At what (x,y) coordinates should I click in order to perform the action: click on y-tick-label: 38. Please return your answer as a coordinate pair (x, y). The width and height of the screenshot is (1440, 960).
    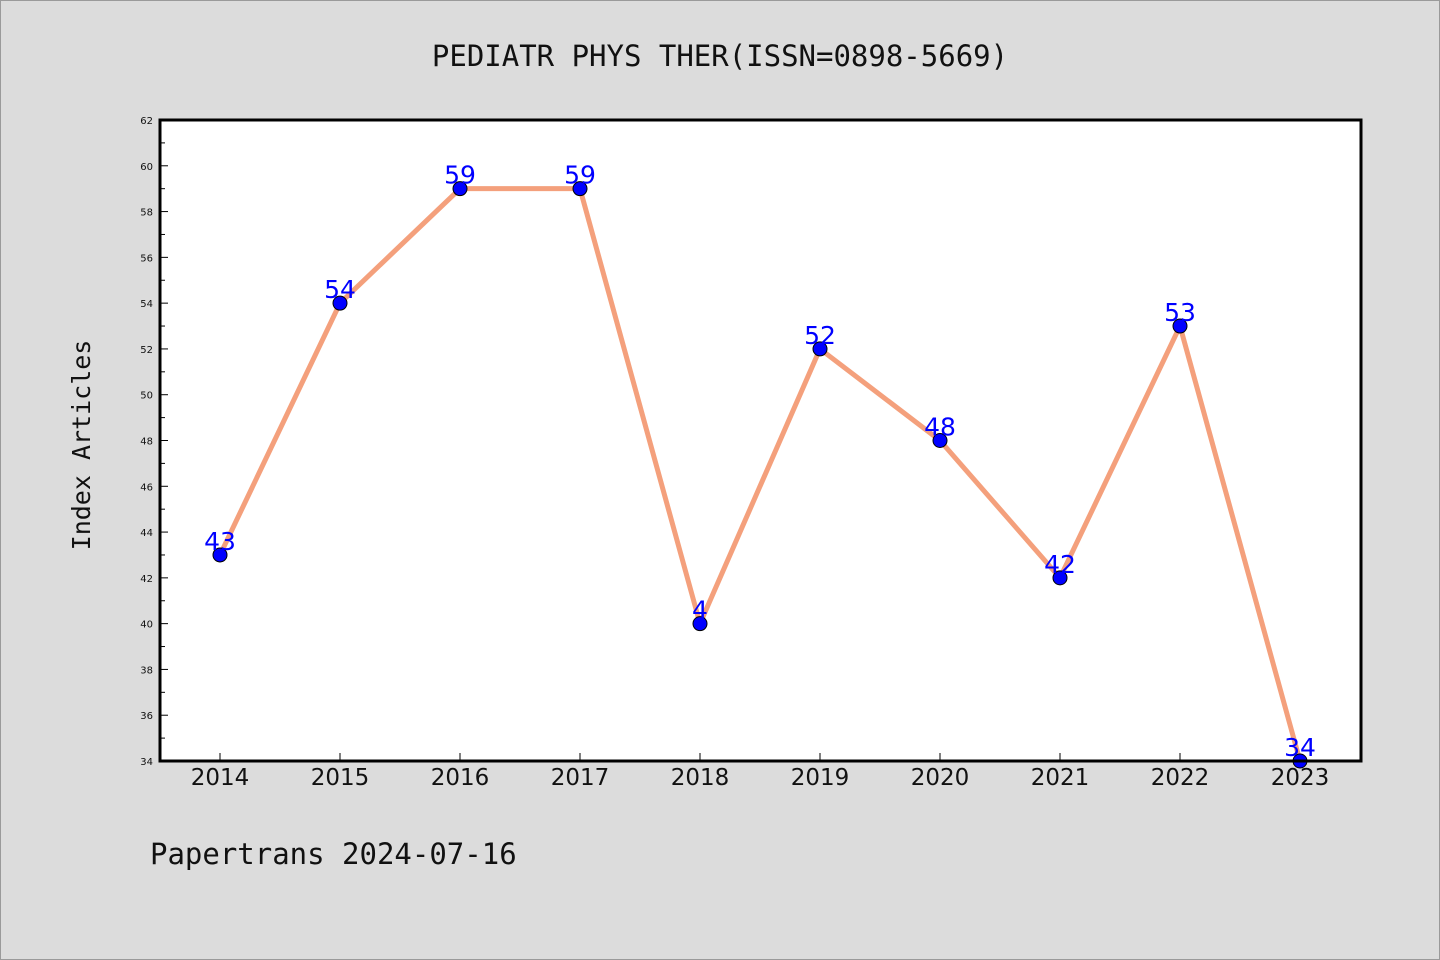
    Looking at the image, I should click on (146, 670).